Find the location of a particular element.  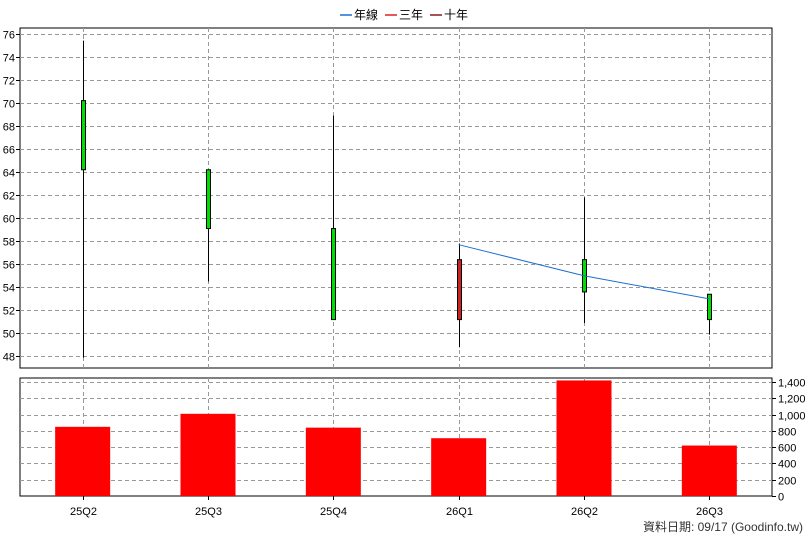

price-tick-label: 48 is located at coordinates (9, 358).